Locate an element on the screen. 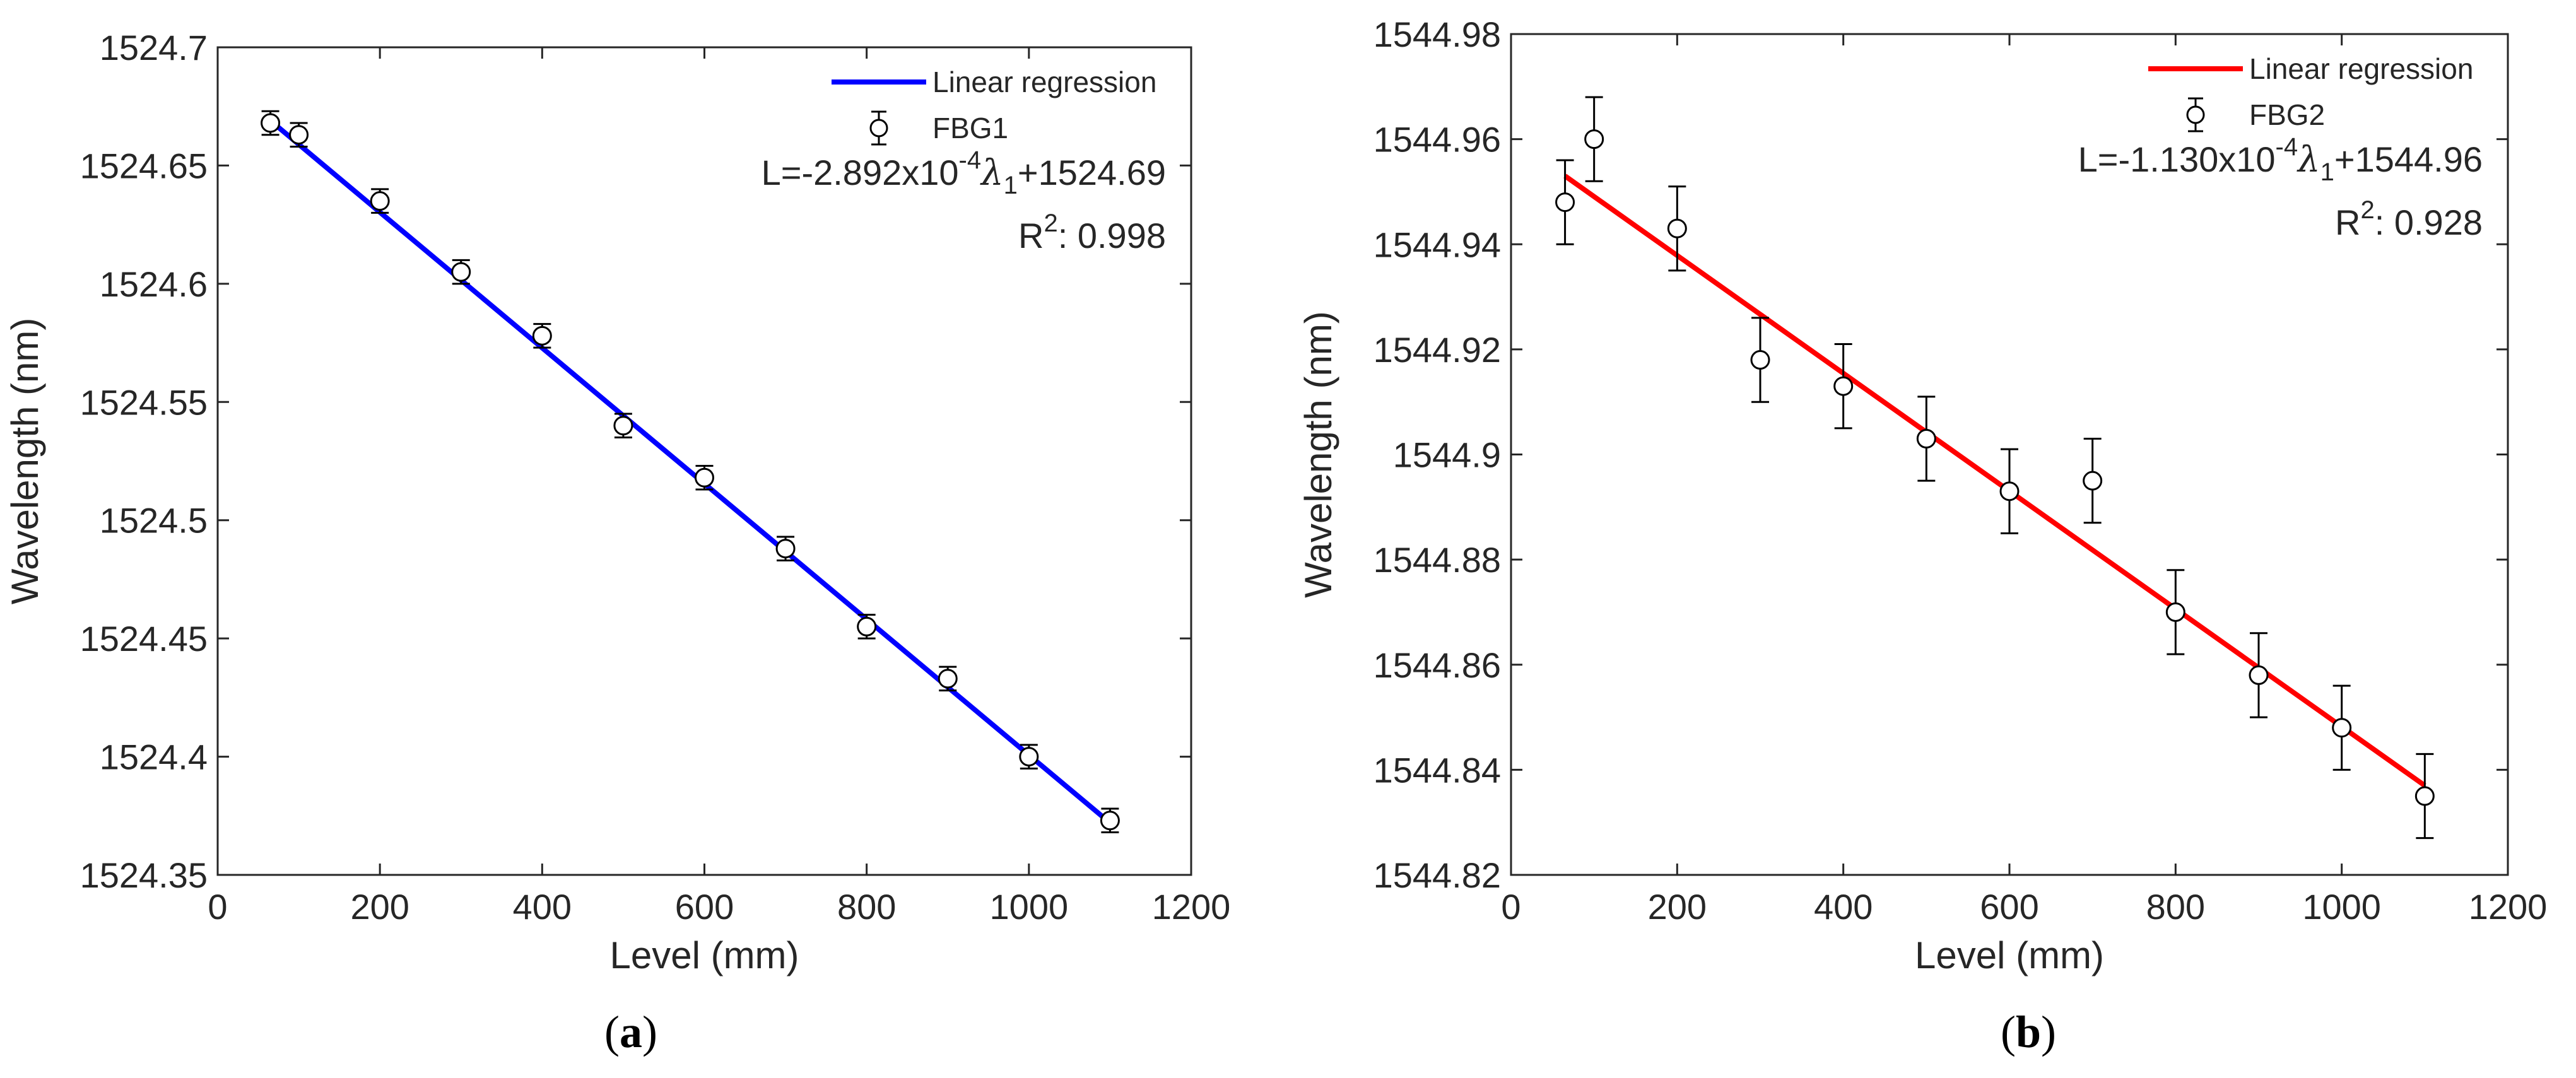 The height and width of the screenshot is (1078, 2576). regression-equation: L=-2.892x10-4λ1+1524.69 is located at coordinates (964, 172).